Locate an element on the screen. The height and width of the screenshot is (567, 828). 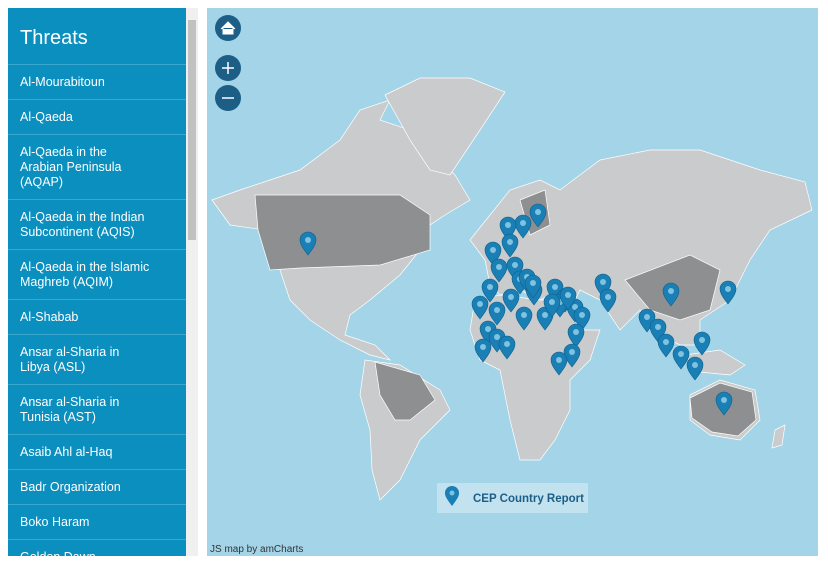
threat-item: Al-Qaeda in the Arabian Peninsula (AQAP) is located at coordinates (97, 166).